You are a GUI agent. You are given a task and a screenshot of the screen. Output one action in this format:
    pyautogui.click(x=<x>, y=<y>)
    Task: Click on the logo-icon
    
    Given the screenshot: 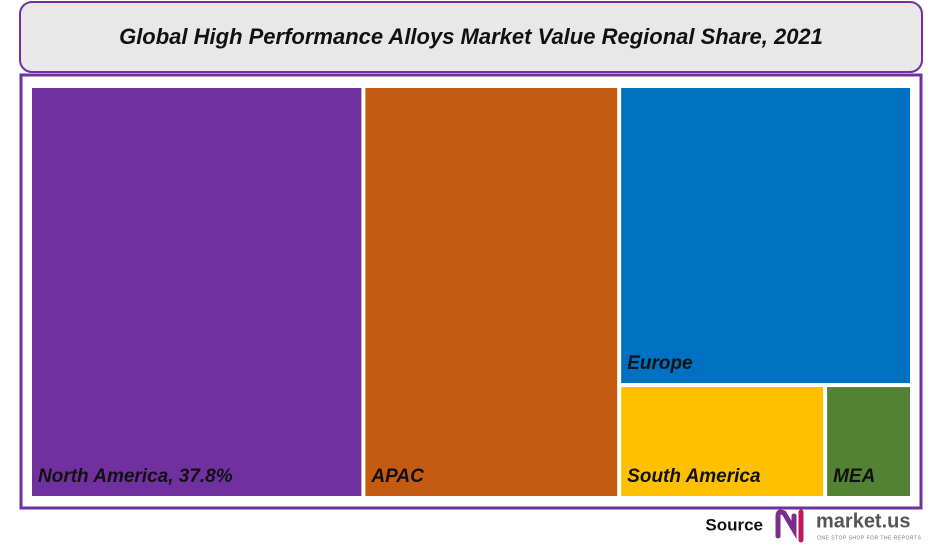 What is the action you would take?
    pyautogui.click(x=789, y=526)
    